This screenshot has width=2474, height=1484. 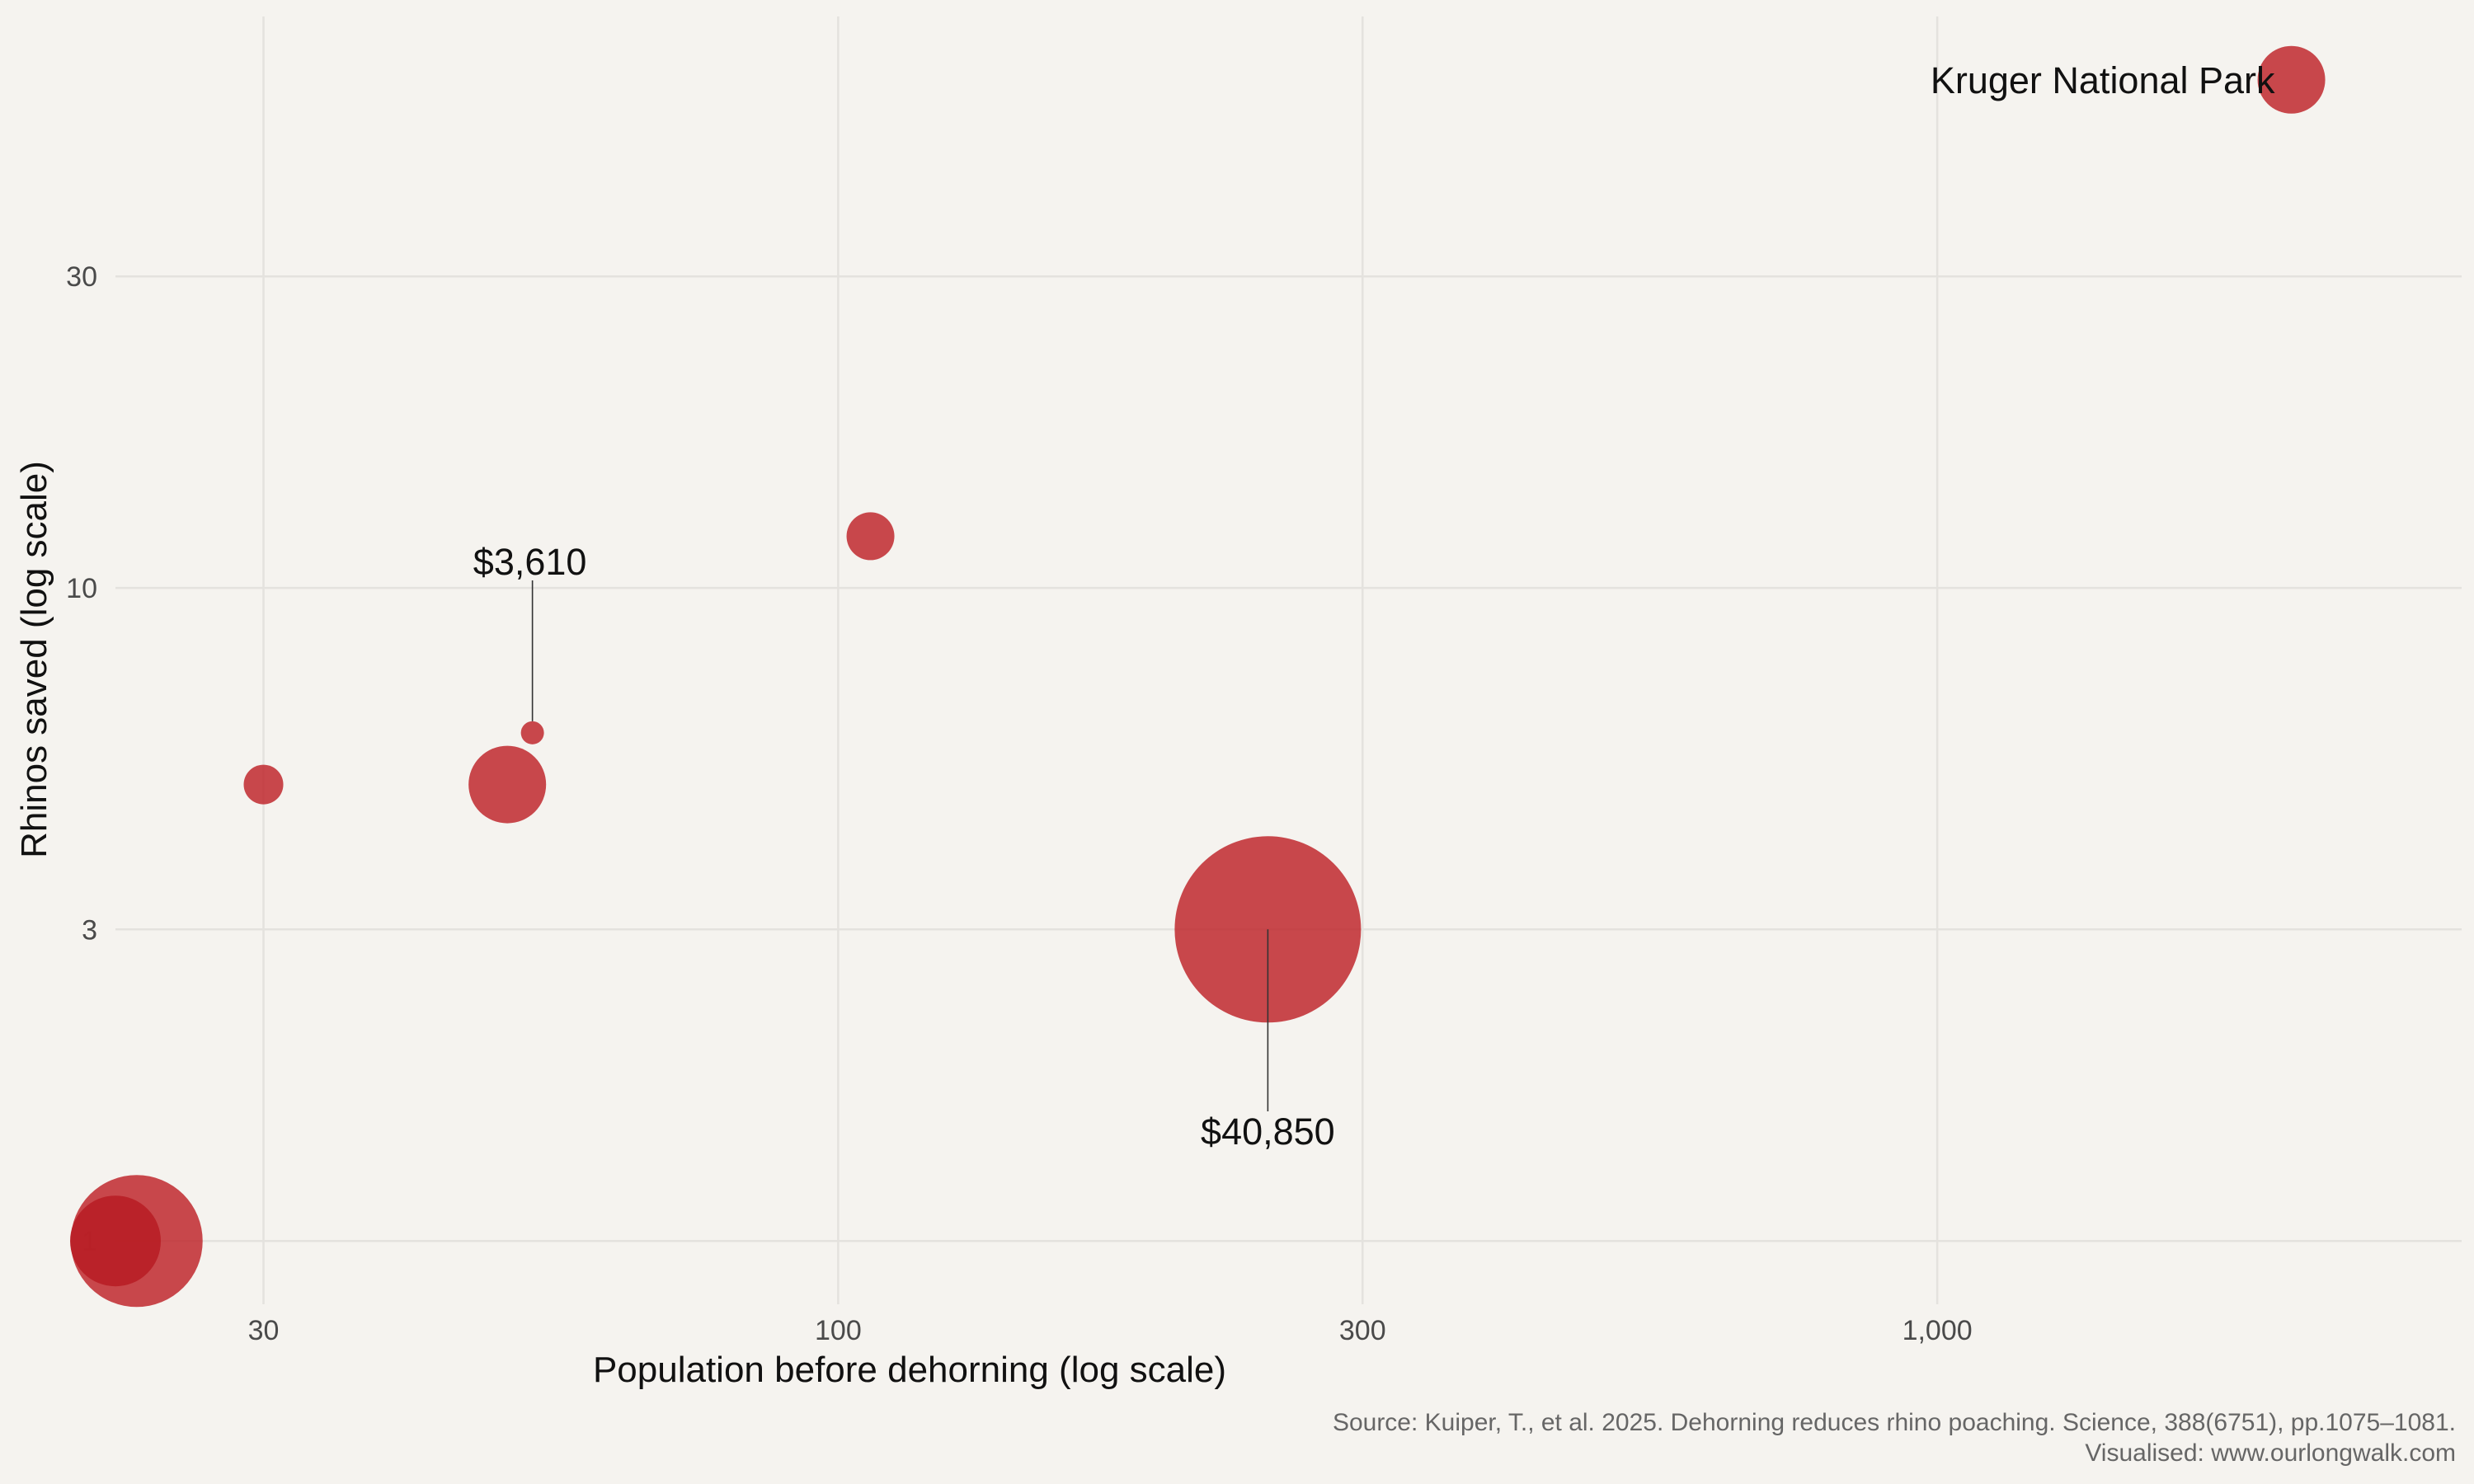 What do you see at coordinates (264, 1330) in the screenshot?
I see `x-tick-label: 30` at bounding box center [264, 1330].